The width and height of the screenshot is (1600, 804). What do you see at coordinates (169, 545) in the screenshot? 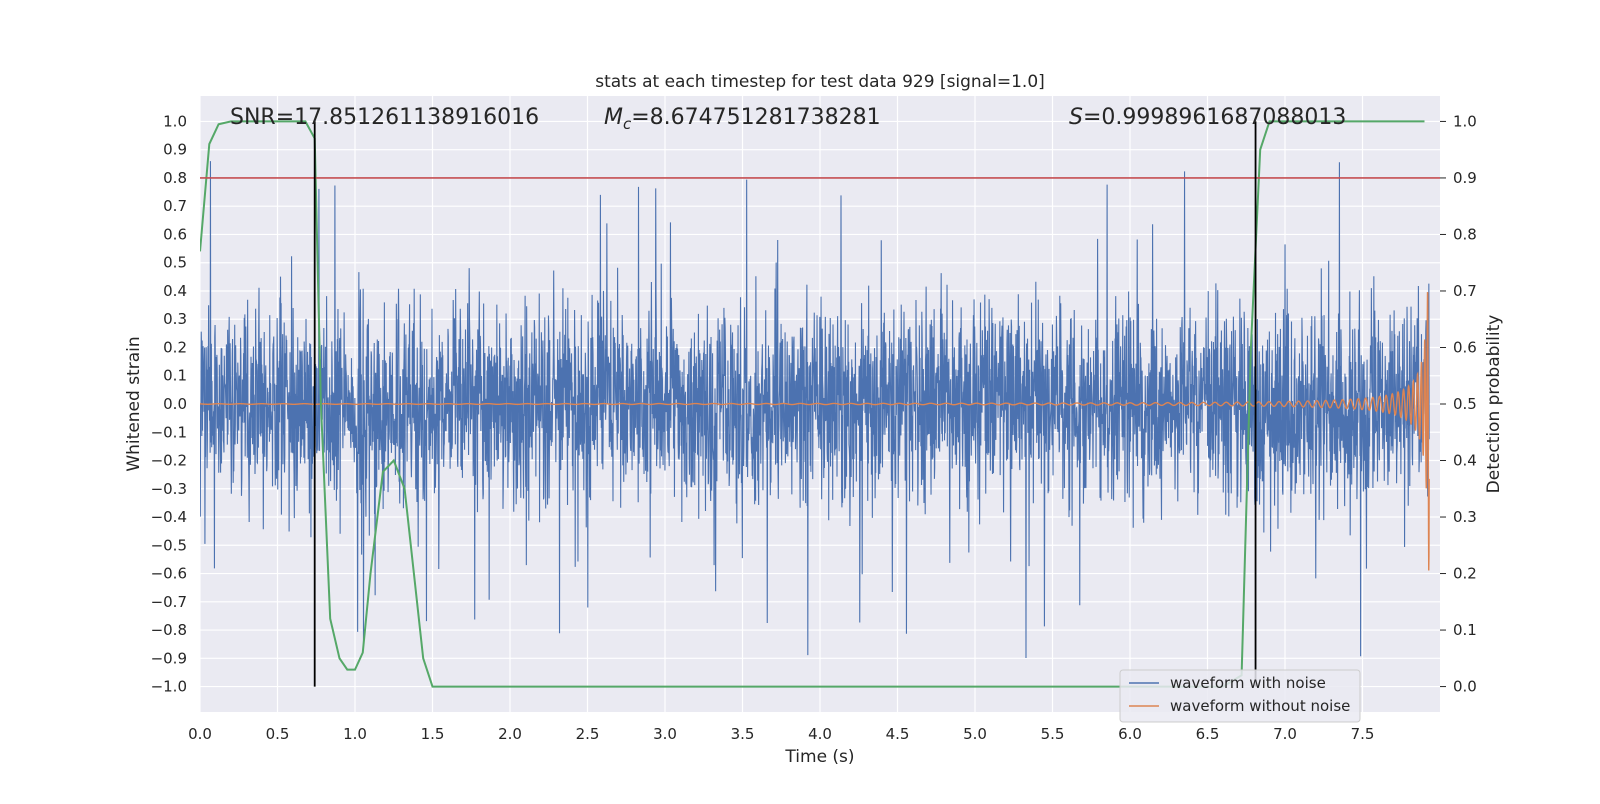
I see `y-tick-label: −0.5` at bounding box center [169, 545].